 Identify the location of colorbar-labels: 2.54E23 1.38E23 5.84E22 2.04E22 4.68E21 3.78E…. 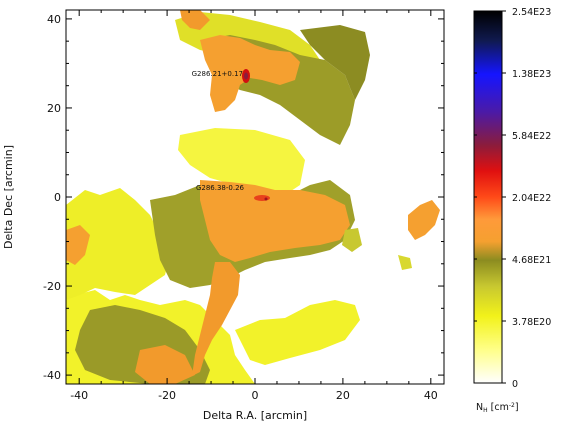
(531, 198).